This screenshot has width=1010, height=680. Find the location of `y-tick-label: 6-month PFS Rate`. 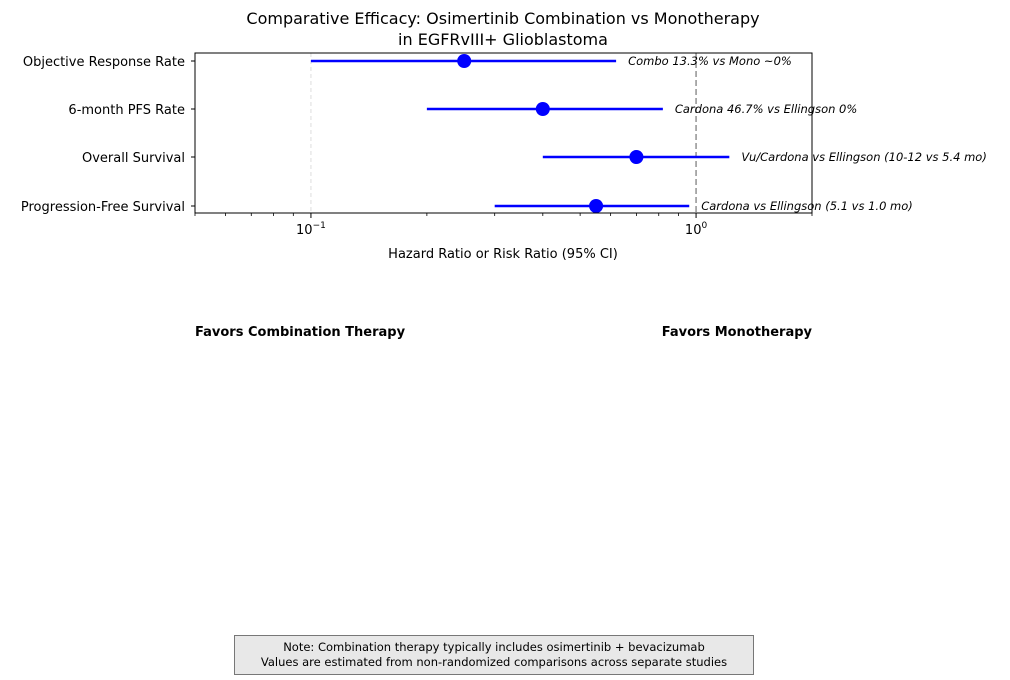

y-tick-label: 6-month PFS Rate is located at coordinates (126, 110).